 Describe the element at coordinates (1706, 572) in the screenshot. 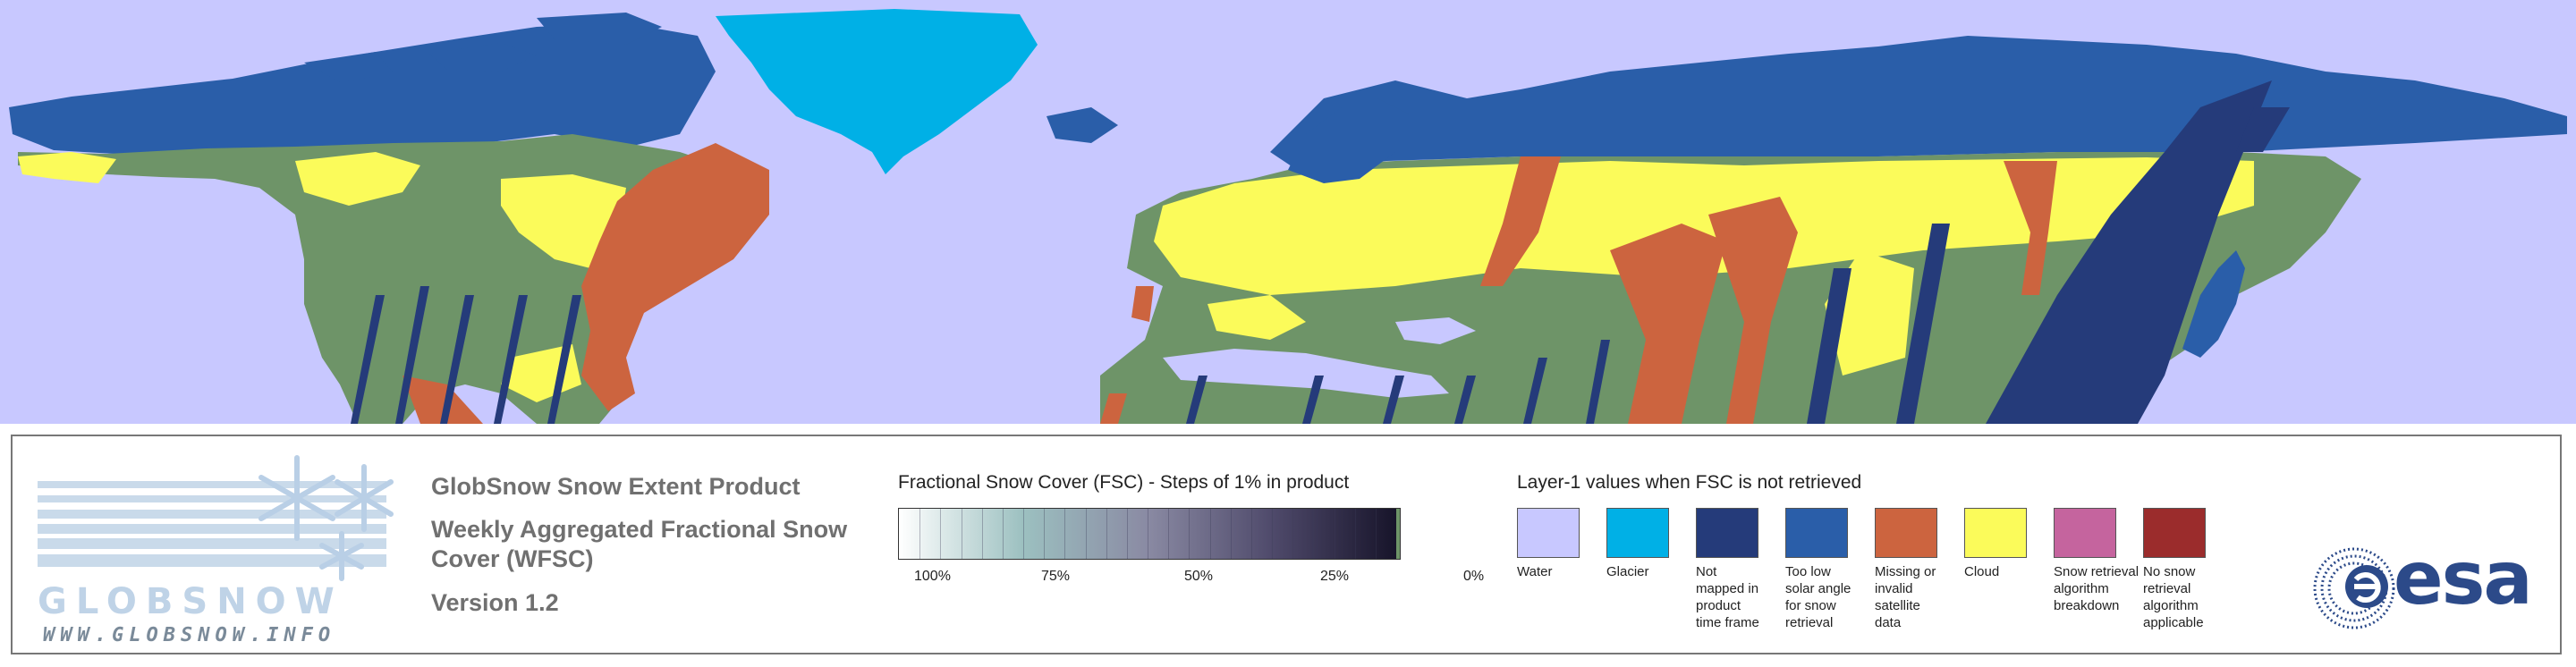

I see `layer1-legend-label-line: Not` at that location.